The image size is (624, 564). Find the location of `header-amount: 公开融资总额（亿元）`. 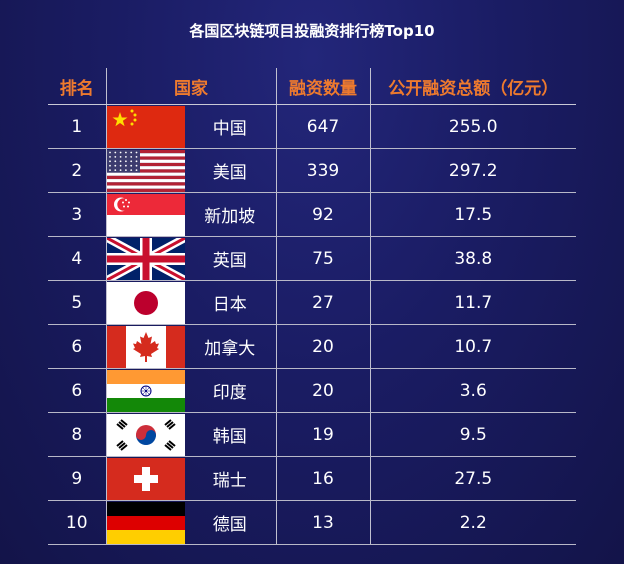

header-amount: 公开融资总额（亿元） is located at coordinates (473, 86).